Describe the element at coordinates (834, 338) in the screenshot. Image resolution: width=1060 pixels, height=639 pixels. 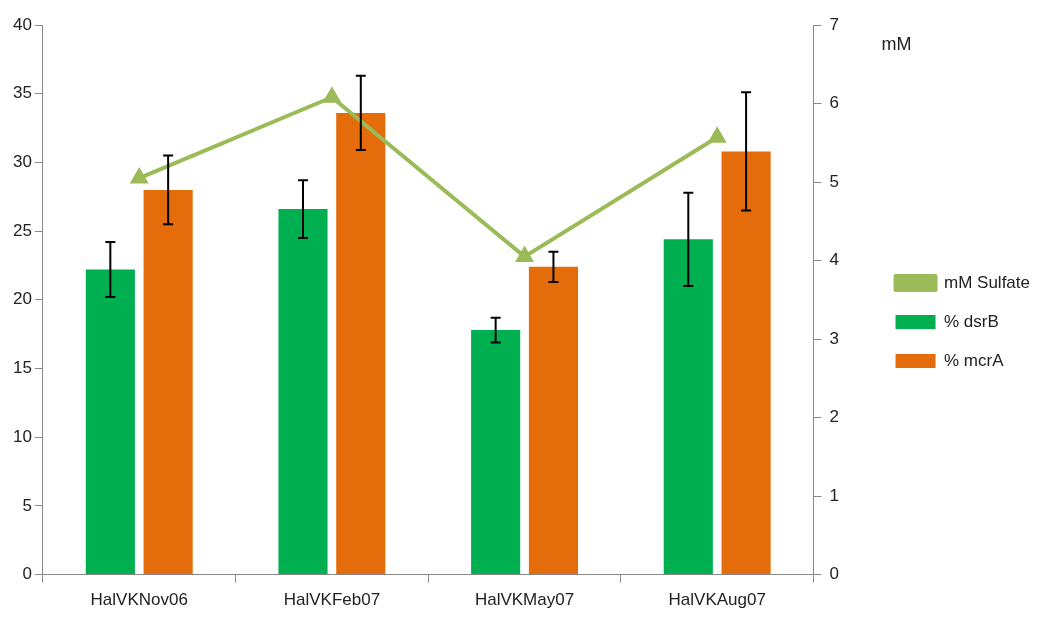
I see `y2-tick-label: 3` at that location.